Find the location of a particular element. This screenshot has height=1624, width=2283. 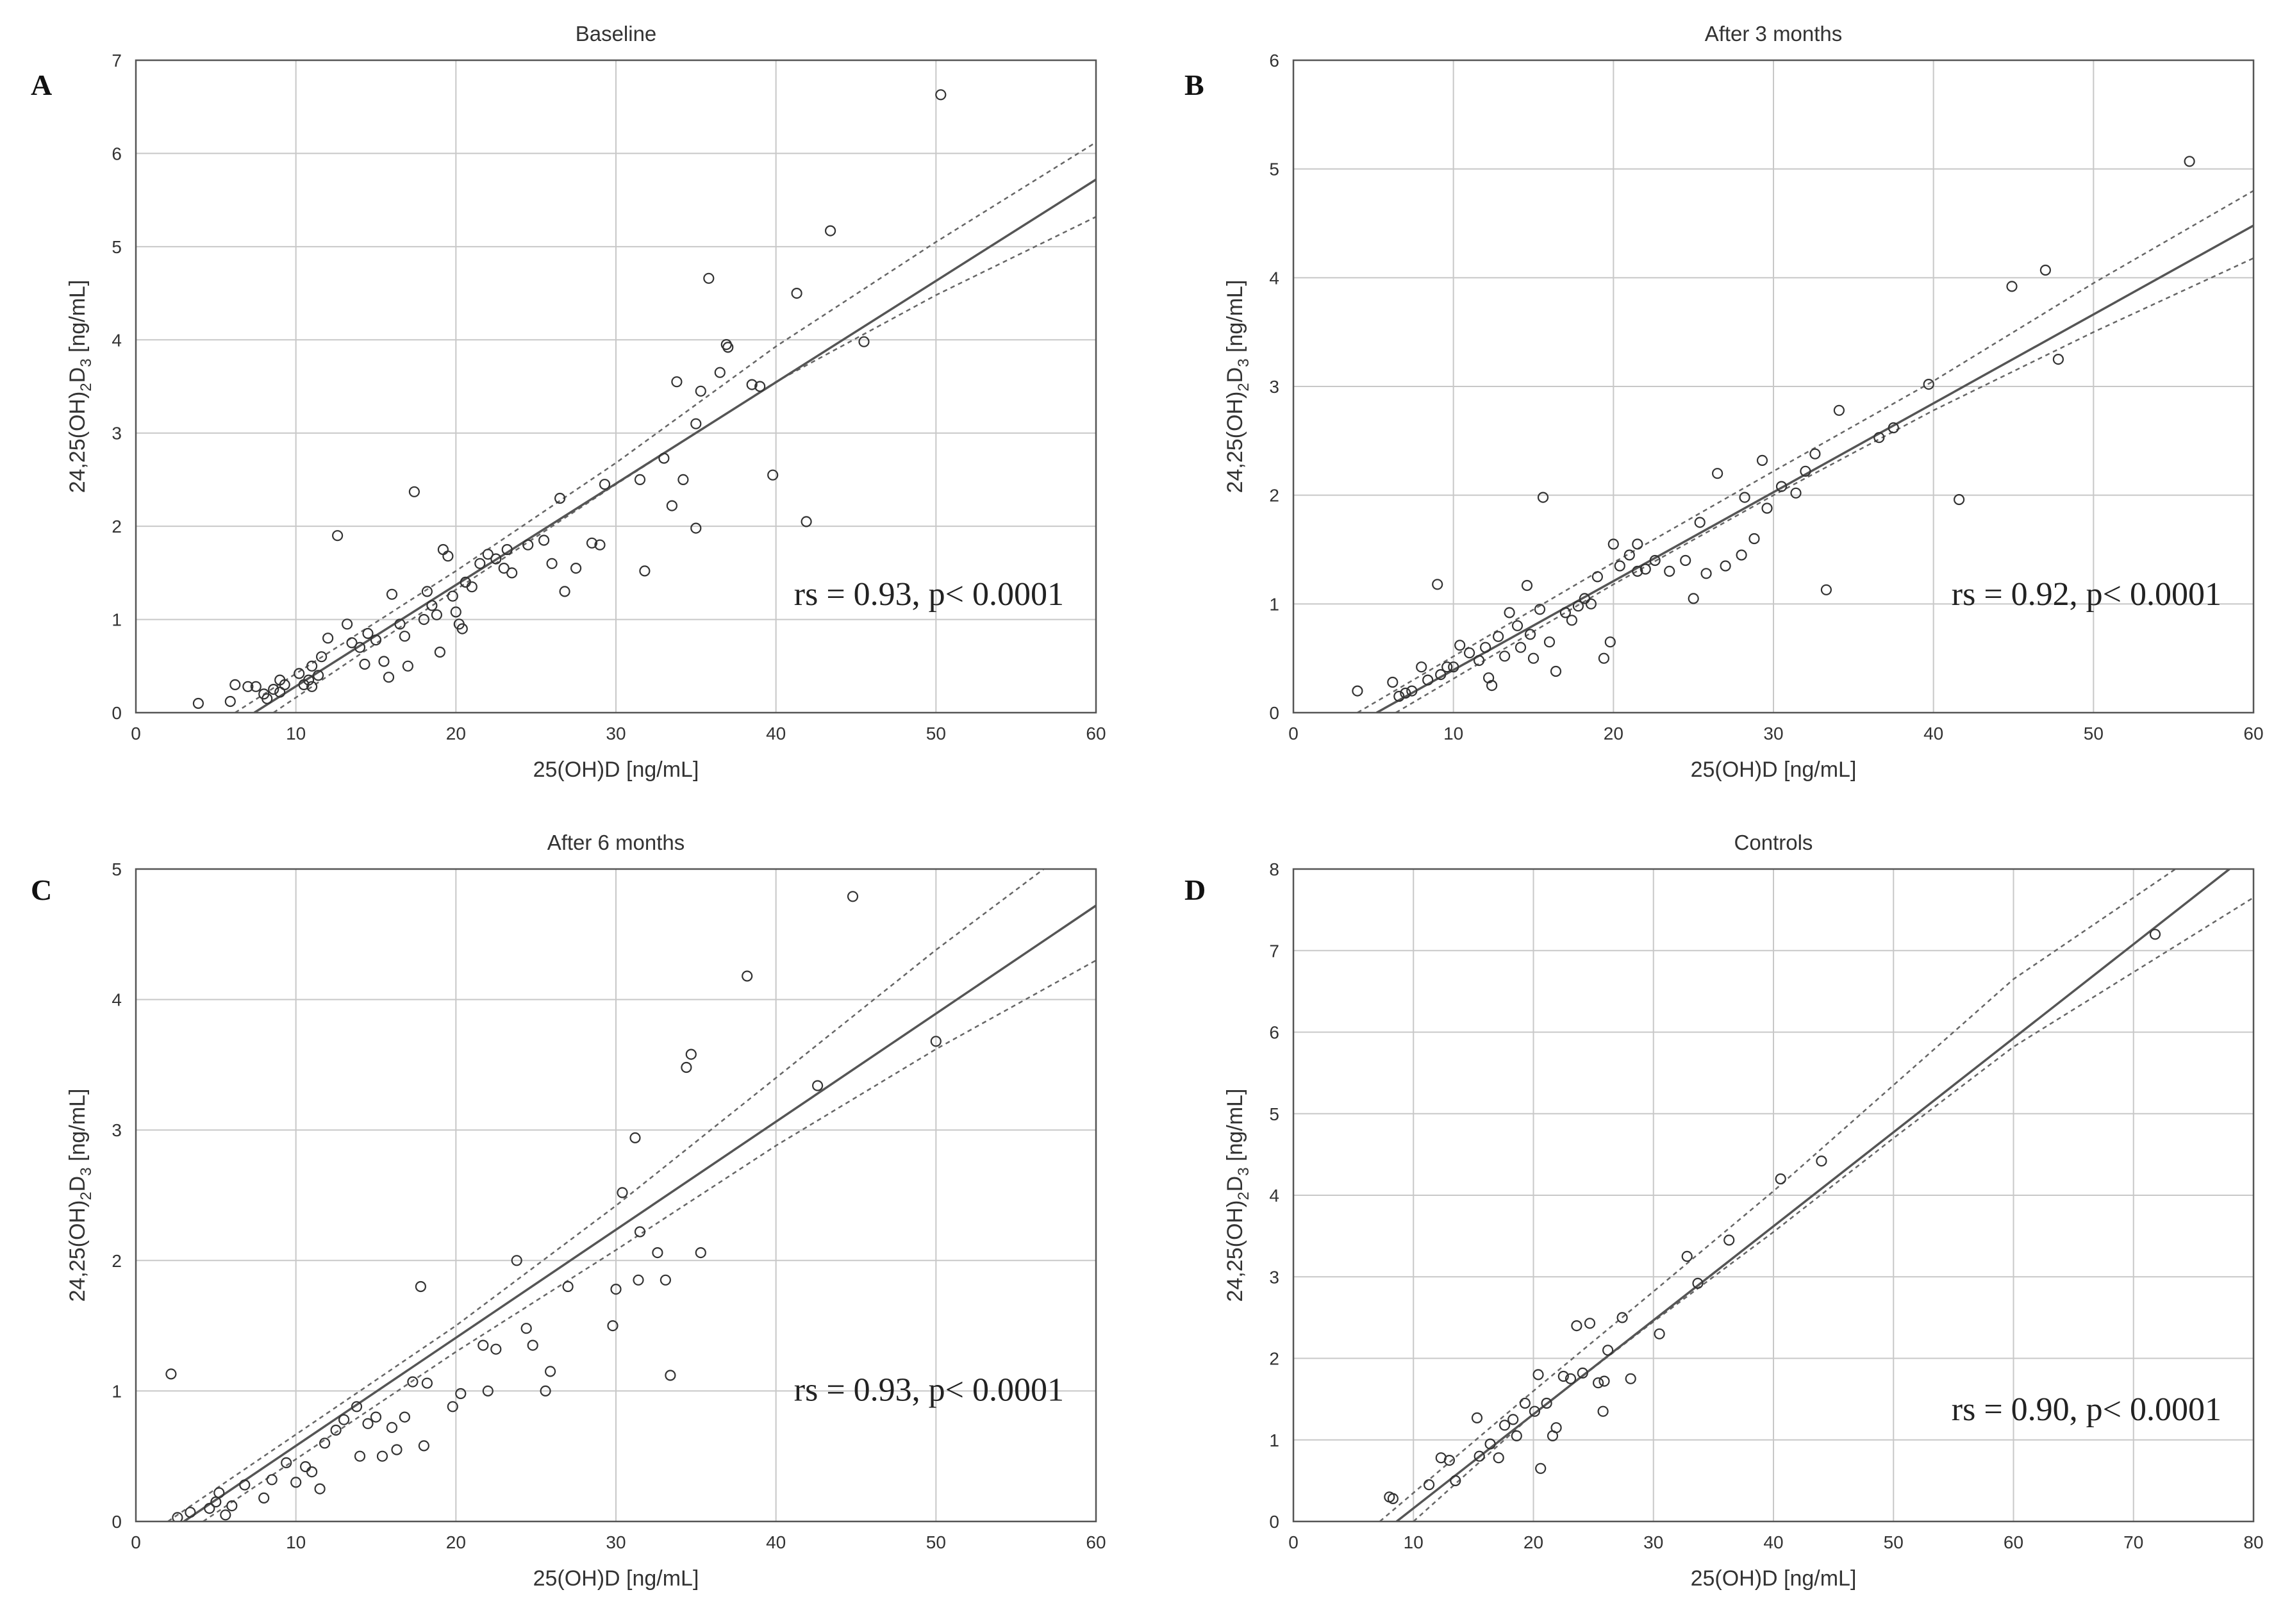

chart-title: After 6 months is located at coordinates (616, 842).